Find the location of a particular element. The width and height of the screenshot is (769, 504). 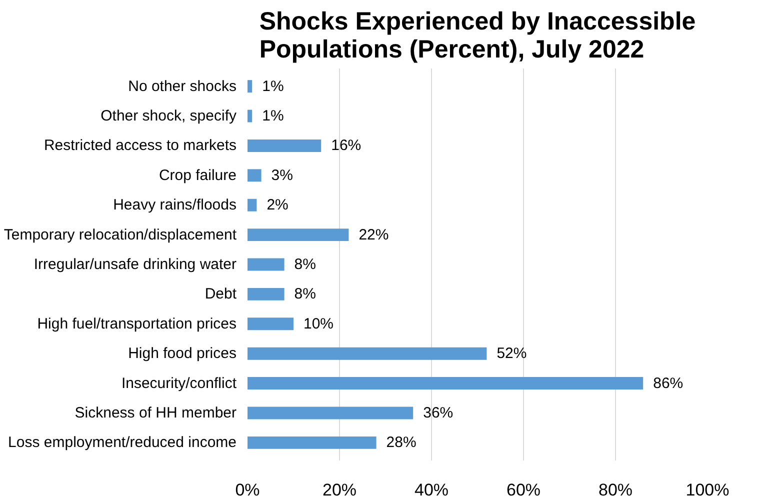

x-tick-label: 40% is located at coordinates (431, 490).